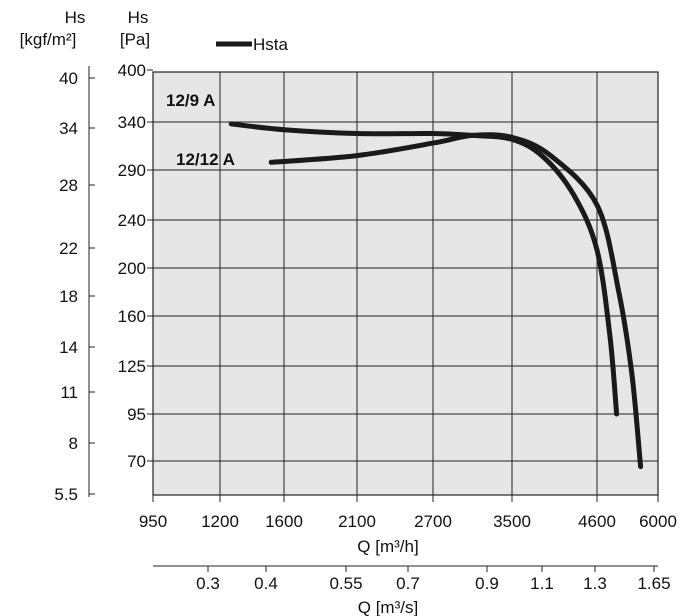 This screenshot has width=685, height=616. What do you see at coordinates (653, 583) in the screenshot?
I see `x-sec-tick-label: 1.65` at bounding box center [653, 583].